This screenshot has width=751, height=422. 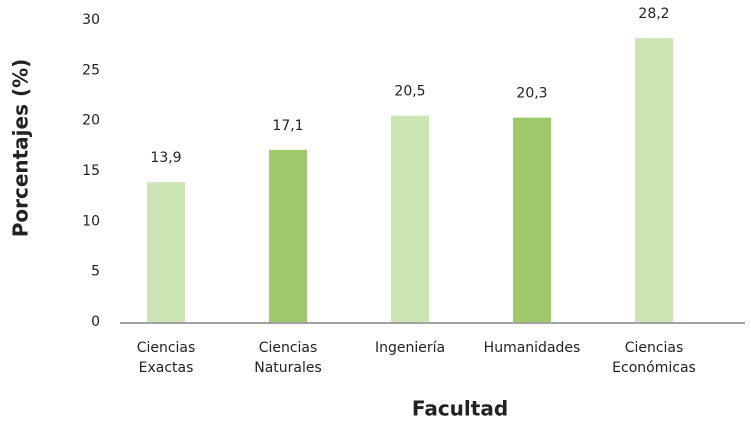 What do you see at coordinates (460, 409) in the screenshot?
I see `x-axis-title: Facultad` at bounding box center [460, 409].